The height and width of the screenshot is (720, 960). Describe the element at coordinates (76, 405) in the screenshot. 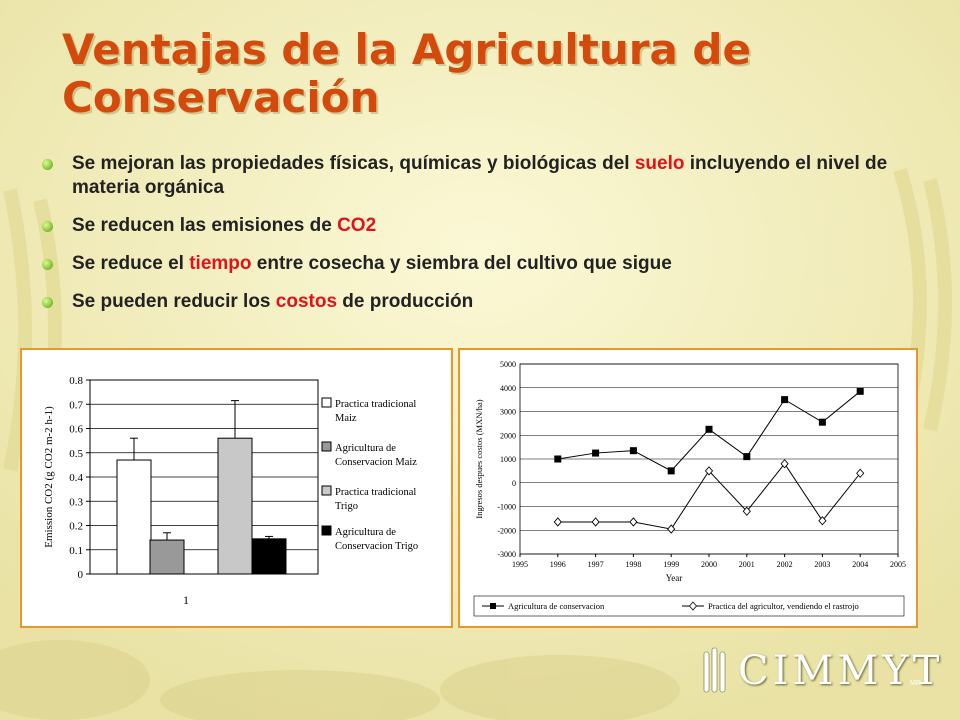

I see `y-tick-label: 0.7` at that location.